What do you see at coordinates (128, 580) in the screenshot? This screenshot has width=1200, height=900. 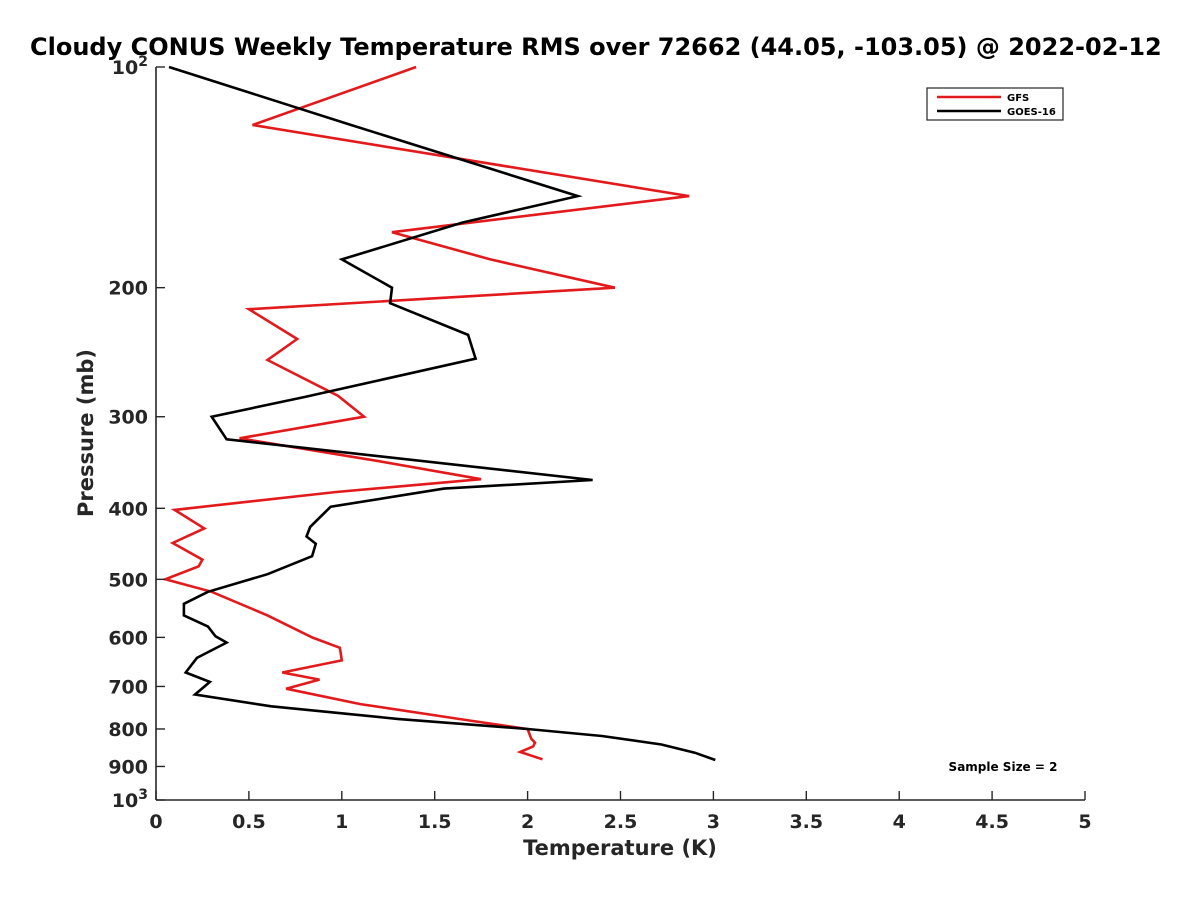 I see `y-tick-label: 500` at bounding box center [128, 580].